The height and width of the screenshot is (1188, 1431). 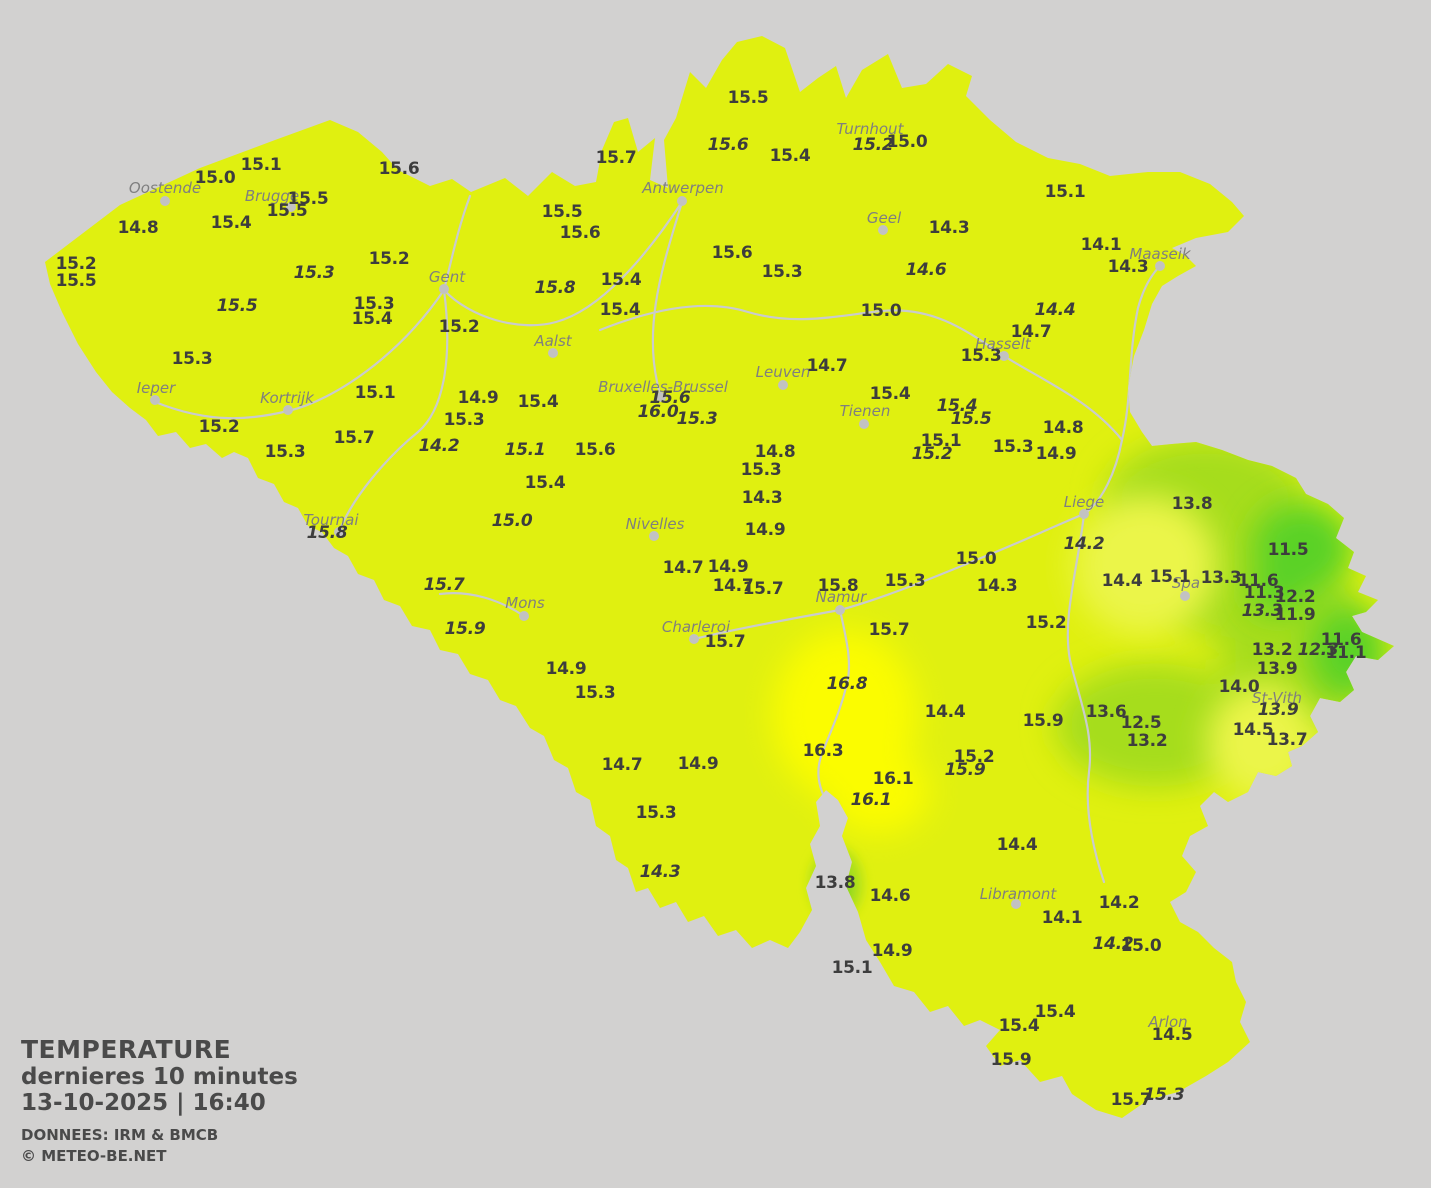 I want to click on station-value: 16.0, so click(x=658, y=412).